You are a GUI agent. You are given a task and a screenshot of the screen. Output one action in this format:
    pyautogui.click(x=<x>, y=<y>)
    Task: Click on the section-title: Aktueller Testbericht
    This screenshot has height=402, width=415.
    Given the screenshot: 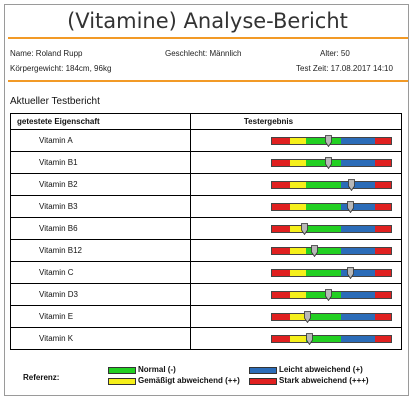 What is the action you would take?
    pyautogui.click(x=55, y=101)
    